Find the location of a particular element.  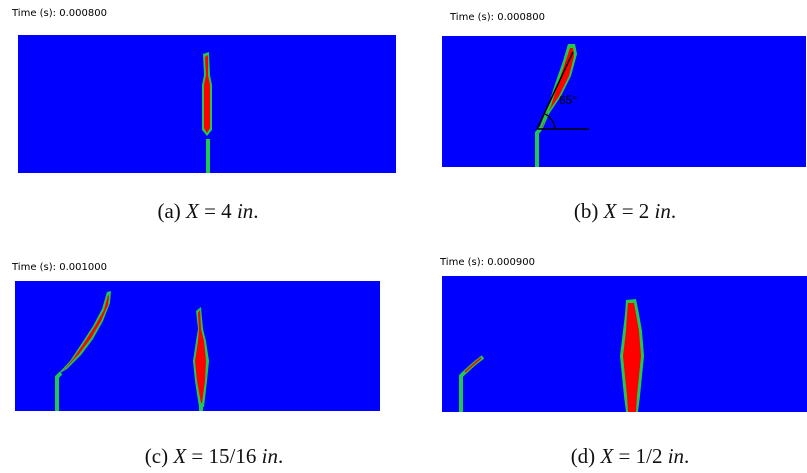

right-damage-zone is located at coordinates (200, 356).